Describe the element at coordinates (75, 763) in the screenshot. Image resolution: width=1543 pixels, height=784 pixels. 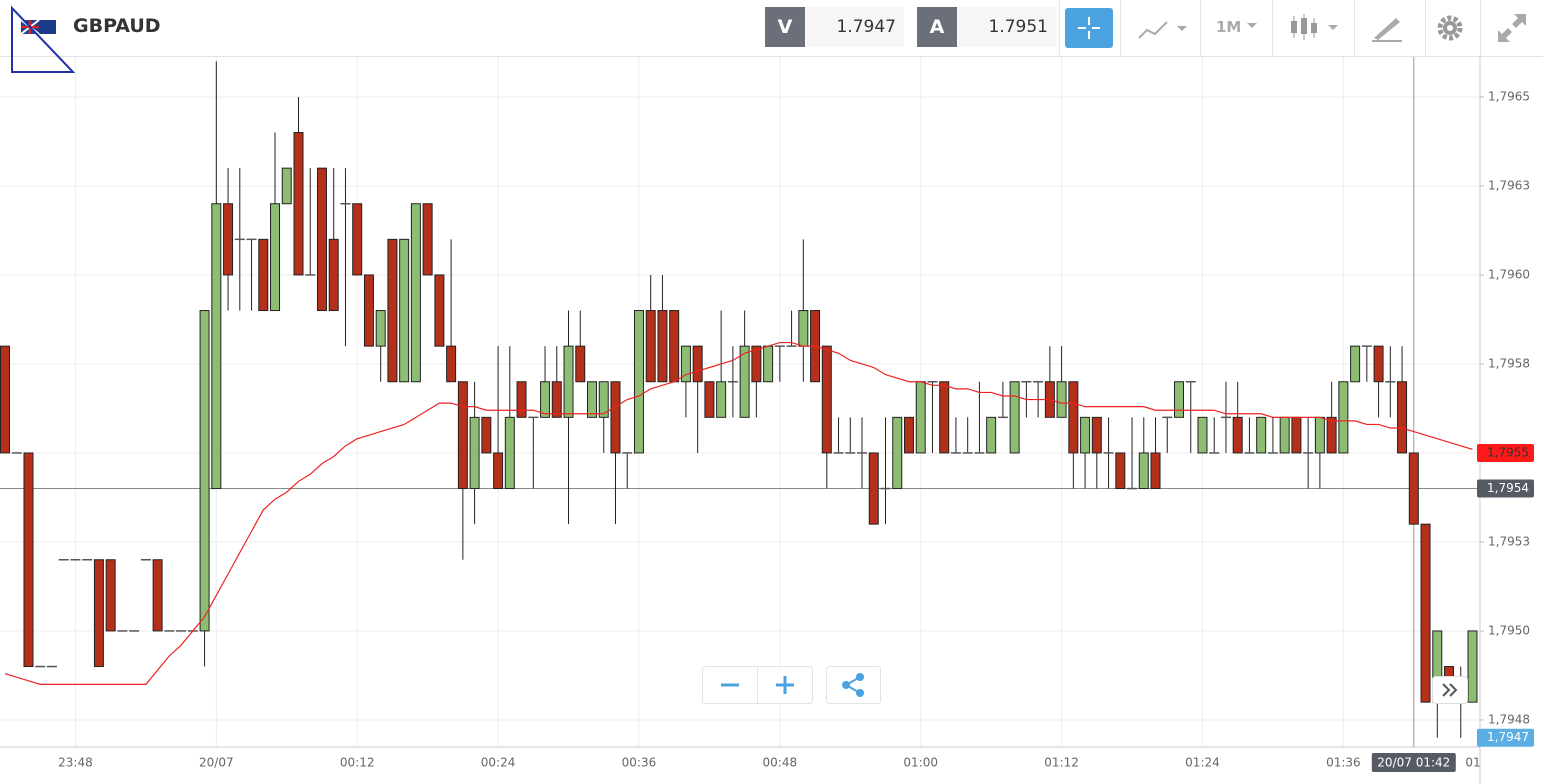
I see `x-tick-label: 23:48` at that location.